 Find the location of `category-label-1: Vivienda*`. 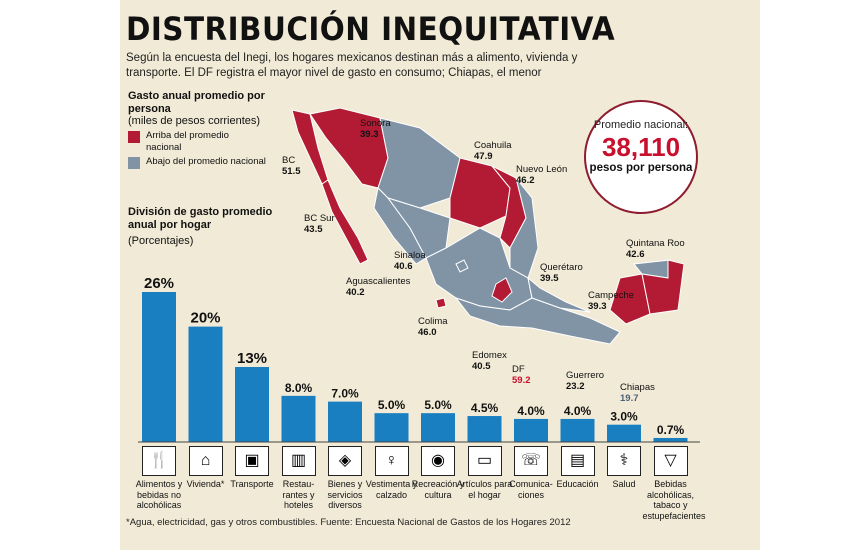

category-label-1: Vivienda* is located at coordinates (205, 484).